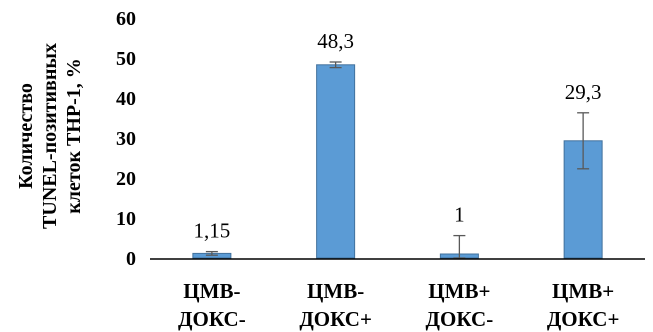 Image resolution: width=653 pixels, height=332 pixels. I want to click on y-axis-label-line-3: клеток THP-1, %, so click(74, 135).